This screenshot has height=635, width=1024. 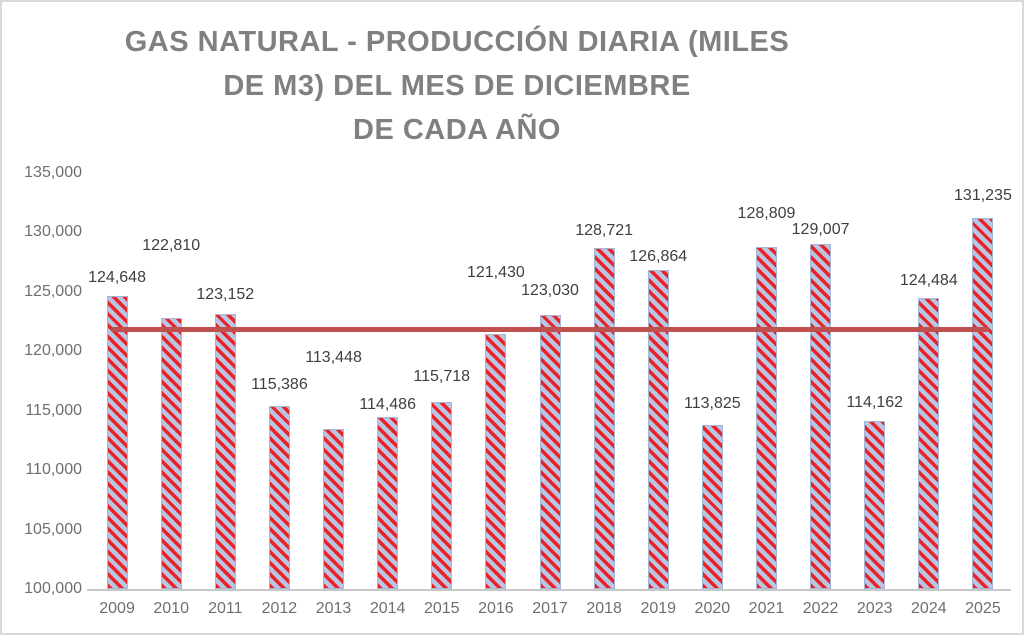 I want to click on chart-title-line-2: DE M3) DEL MES DE DICIEMBRE, so click(x=457, y=86).